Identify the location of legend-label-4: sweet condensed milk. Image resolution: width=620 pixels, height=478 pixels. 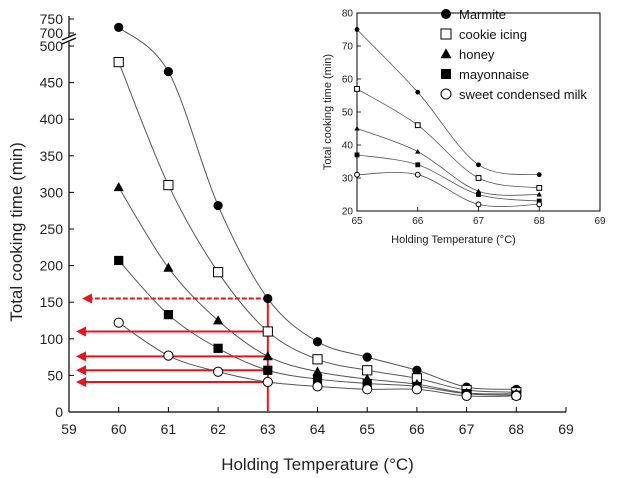
(523, 94).